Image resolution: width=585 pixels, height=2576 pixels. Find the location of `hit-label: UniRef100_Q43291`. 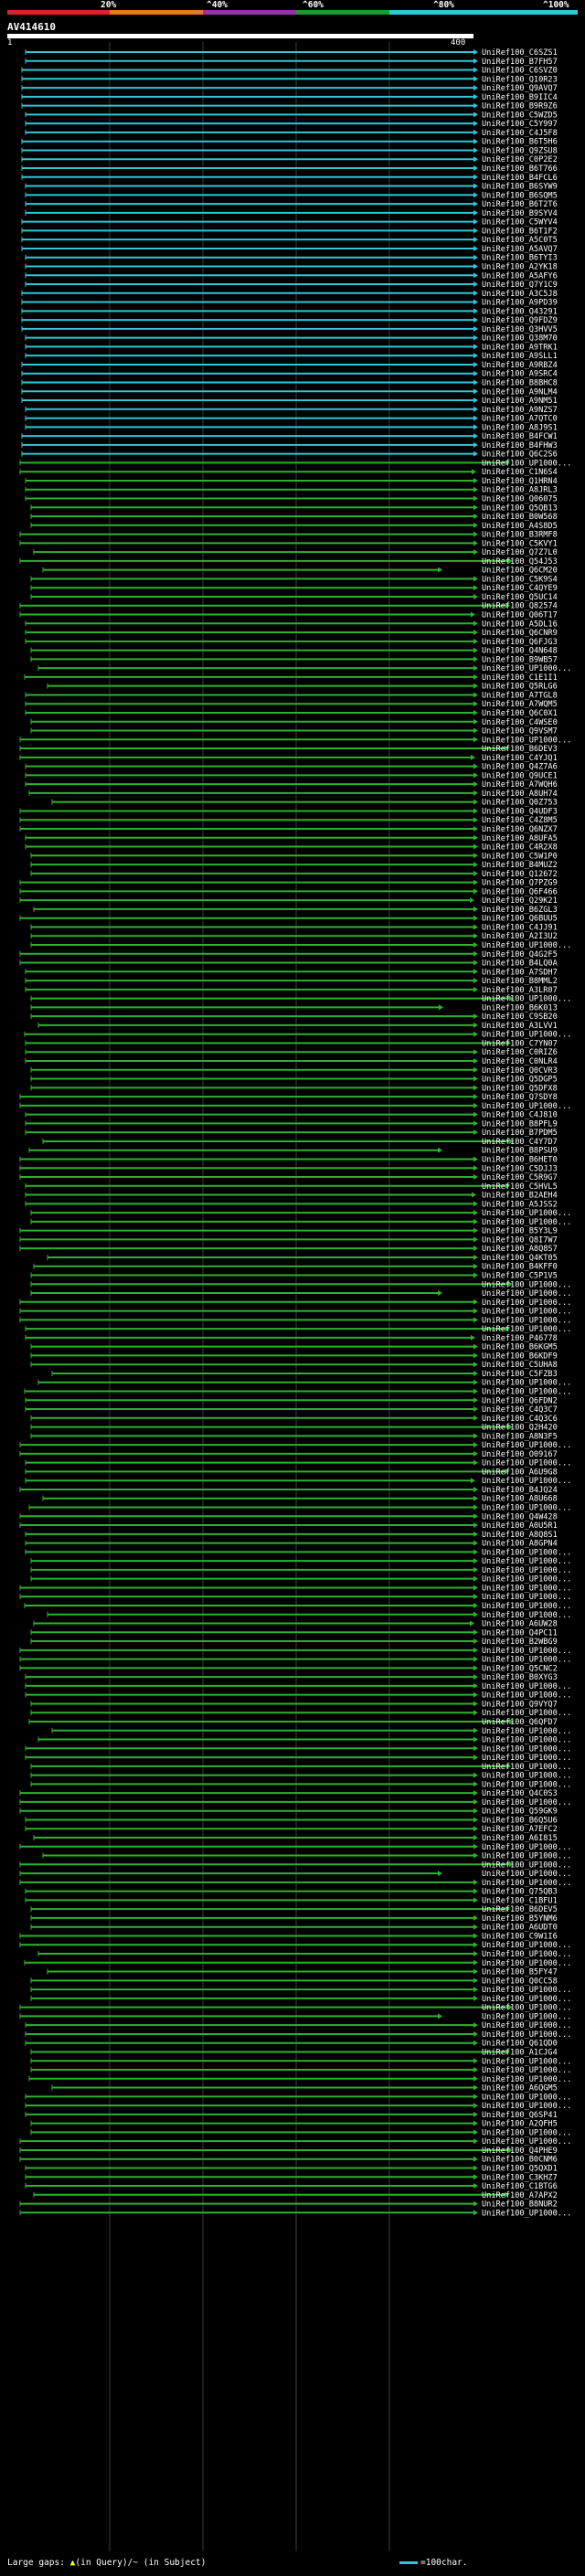

hit-label: UniRef100_Q43291 is located at coordinates (520, 311).